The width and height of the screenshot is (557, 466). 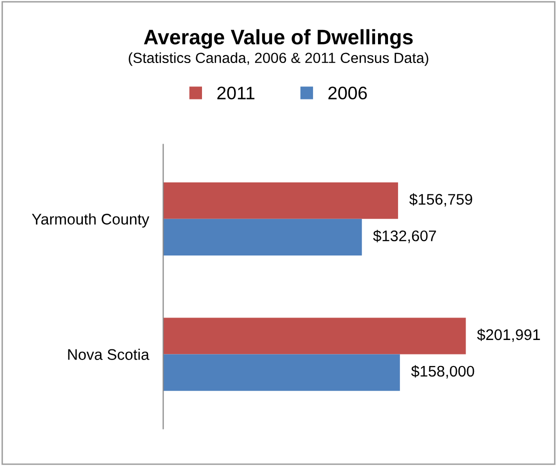 I want to click on y-tick-label: Nova Scotia, so click(x=109, y=354).